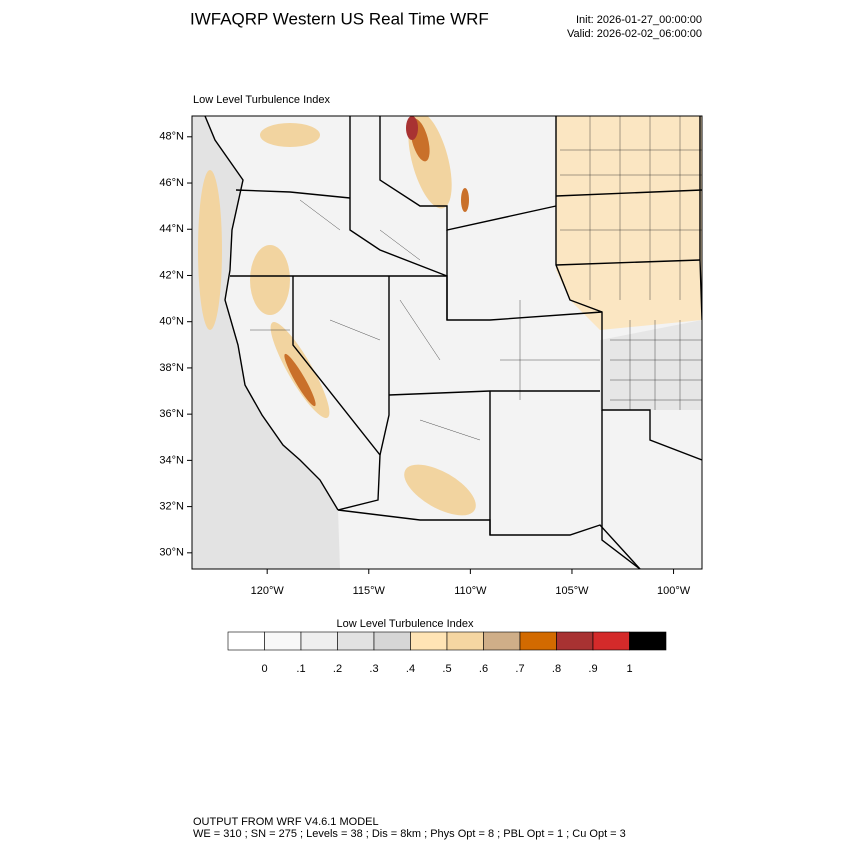 This screenshot has width=850, height=850. I want to click on y-tick-label: 40°N, so click(171, 322).